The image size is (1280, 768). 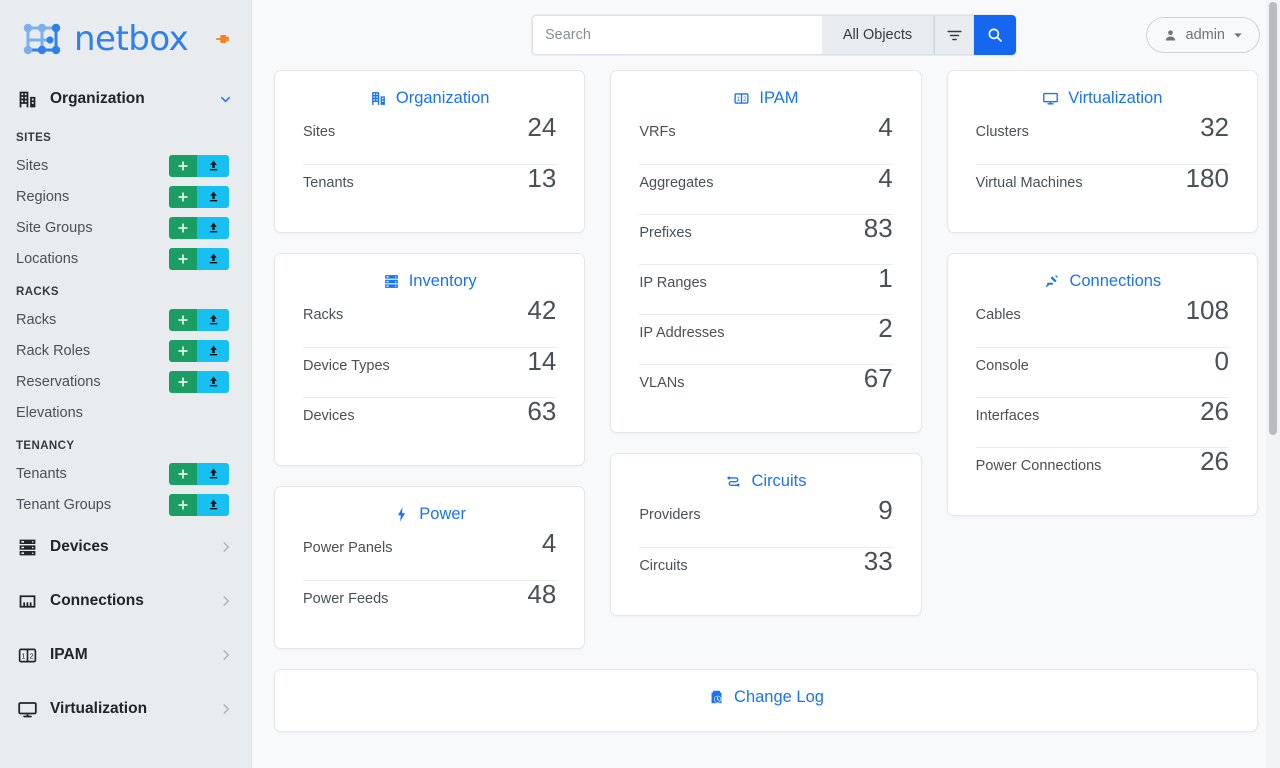 I want to click on stat-value: 0, so click(x=1221, y=361).